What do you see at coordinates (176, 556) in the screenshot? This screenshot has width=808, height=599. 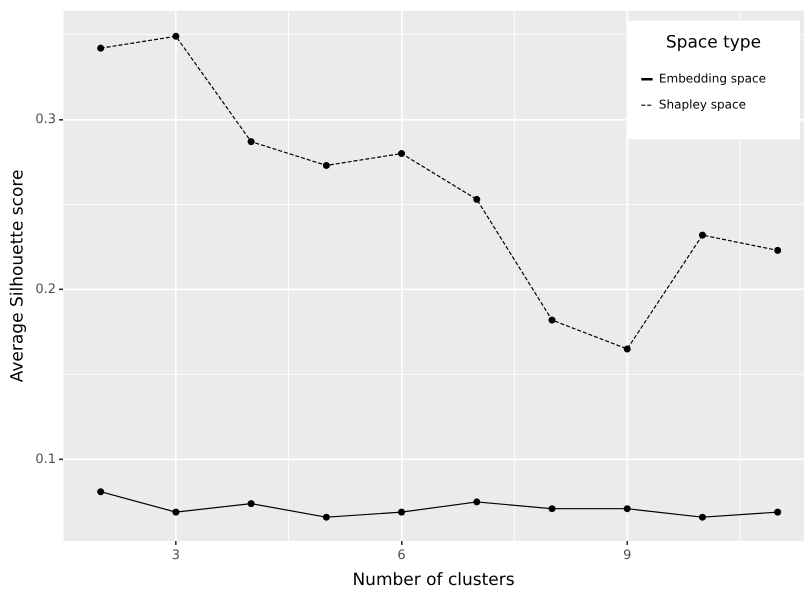 I see `x-tick-label: 3` at bounding box center [176, 556].